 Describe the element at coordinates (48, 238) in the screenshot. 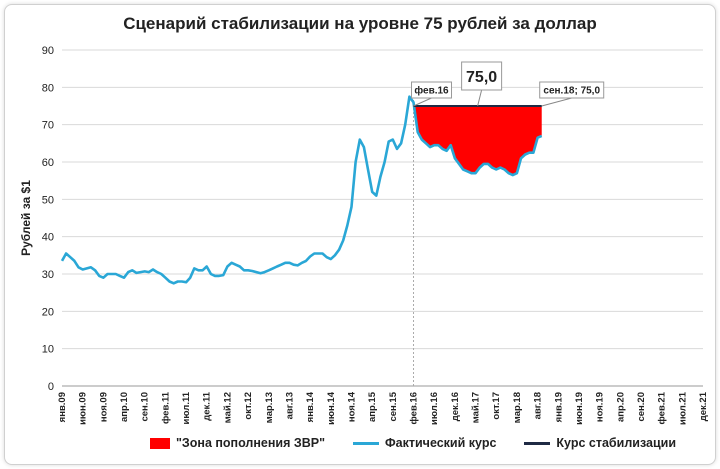

I see `y-tick-label: 40` at that location.